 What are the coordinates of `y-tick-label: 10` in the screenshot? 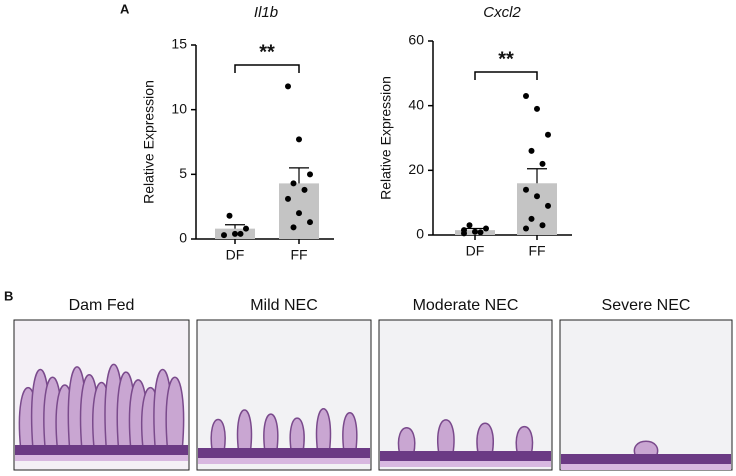 It's located at (179, 108).